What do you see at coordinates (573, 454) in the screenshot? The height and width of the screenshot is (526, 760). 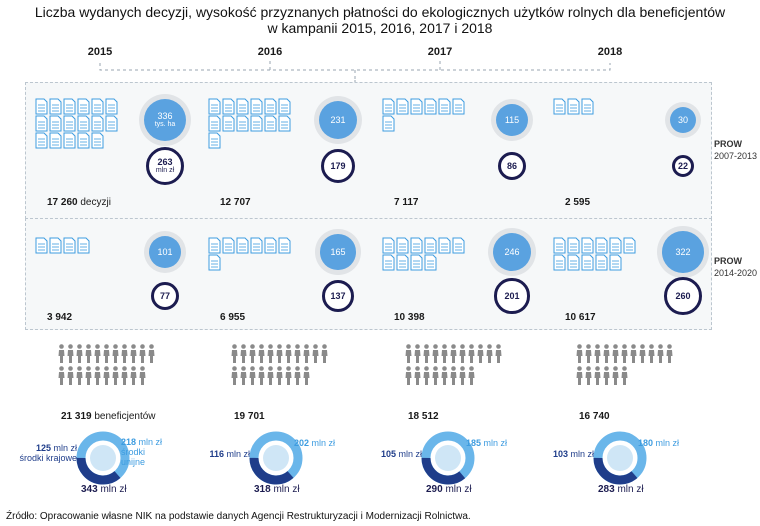 I see `krajowe-label: 103 mln zł` at bounding box center [573, 454].